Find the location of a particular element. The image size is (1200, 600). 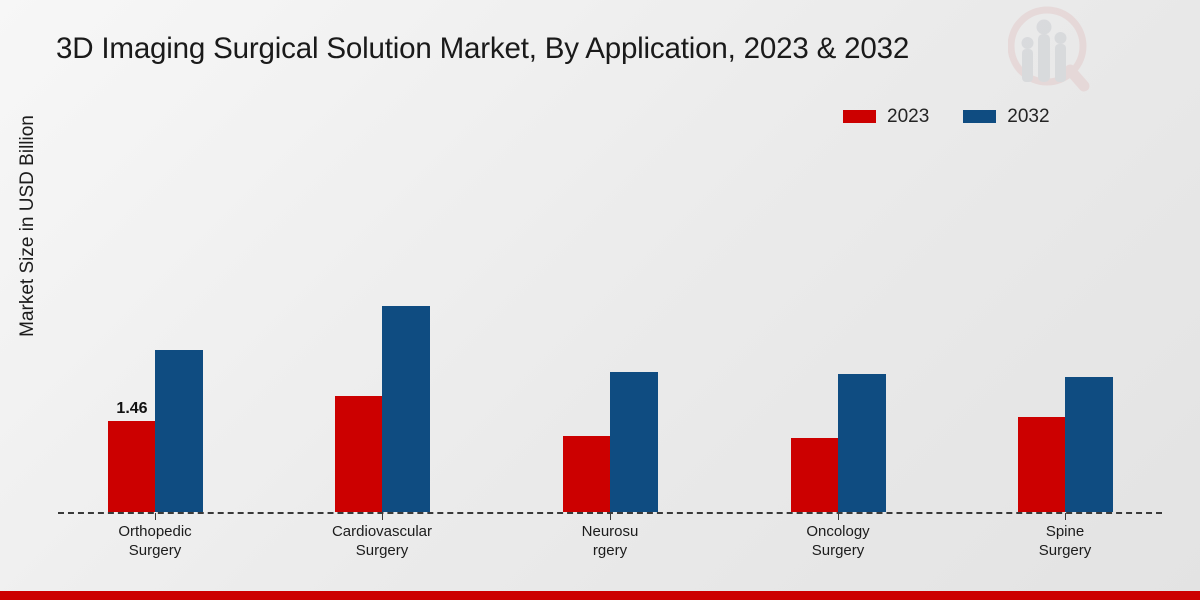

x-label-line-1: Orthopedic is located at coordinates (155, 531).